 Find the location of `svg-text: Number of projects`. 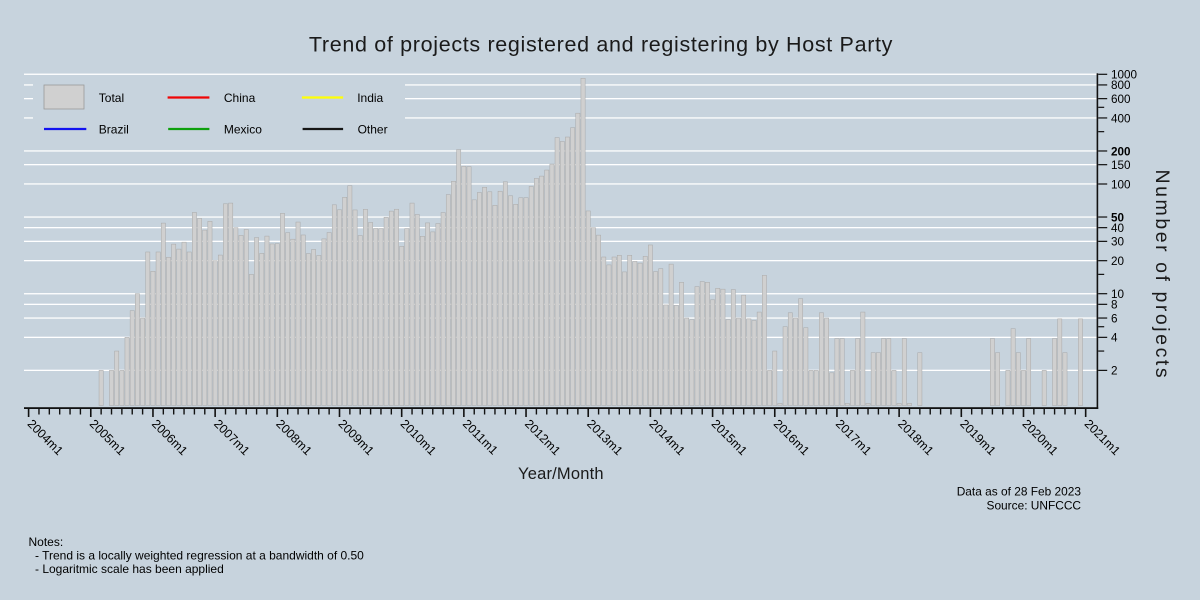

svg-text: Number of projects is located at coordinates (1162, 275).